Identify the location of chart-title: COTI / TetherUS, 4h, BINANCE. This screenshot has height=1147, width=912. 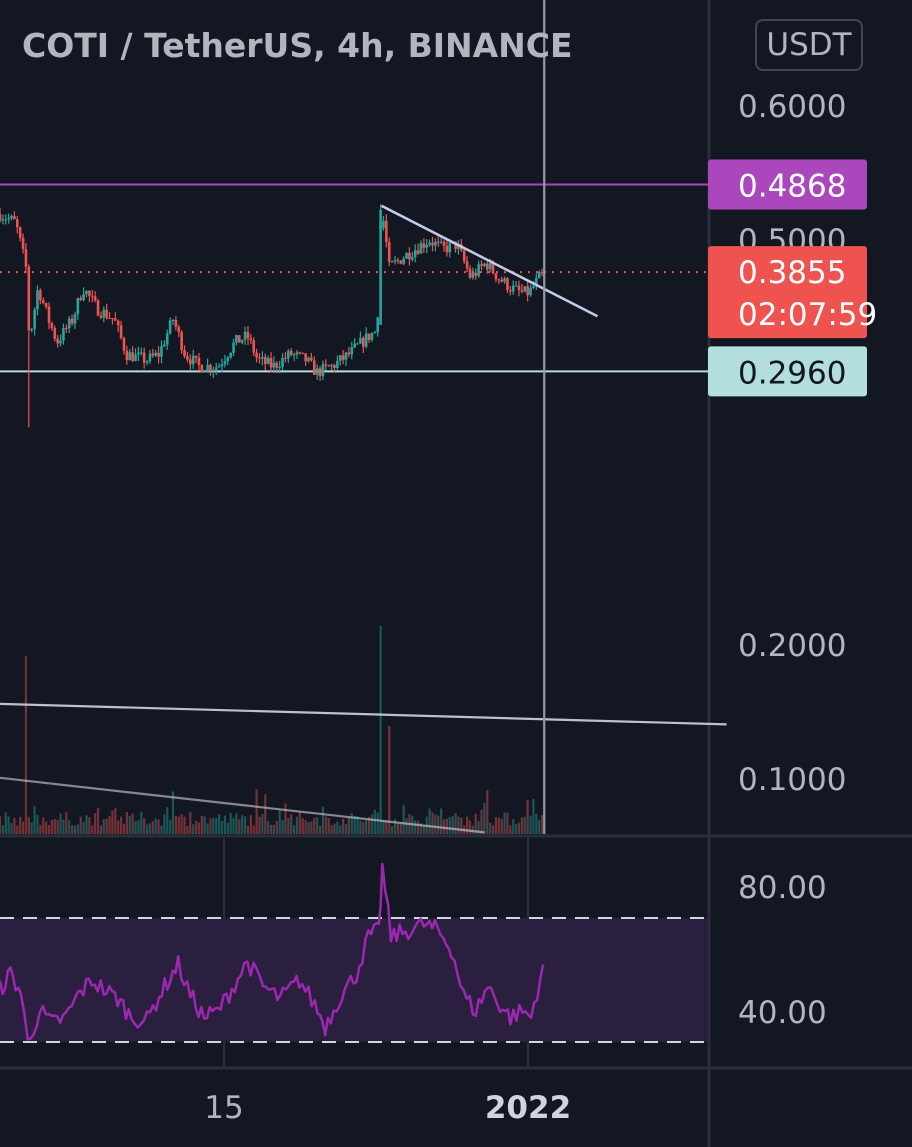
(297, 45).